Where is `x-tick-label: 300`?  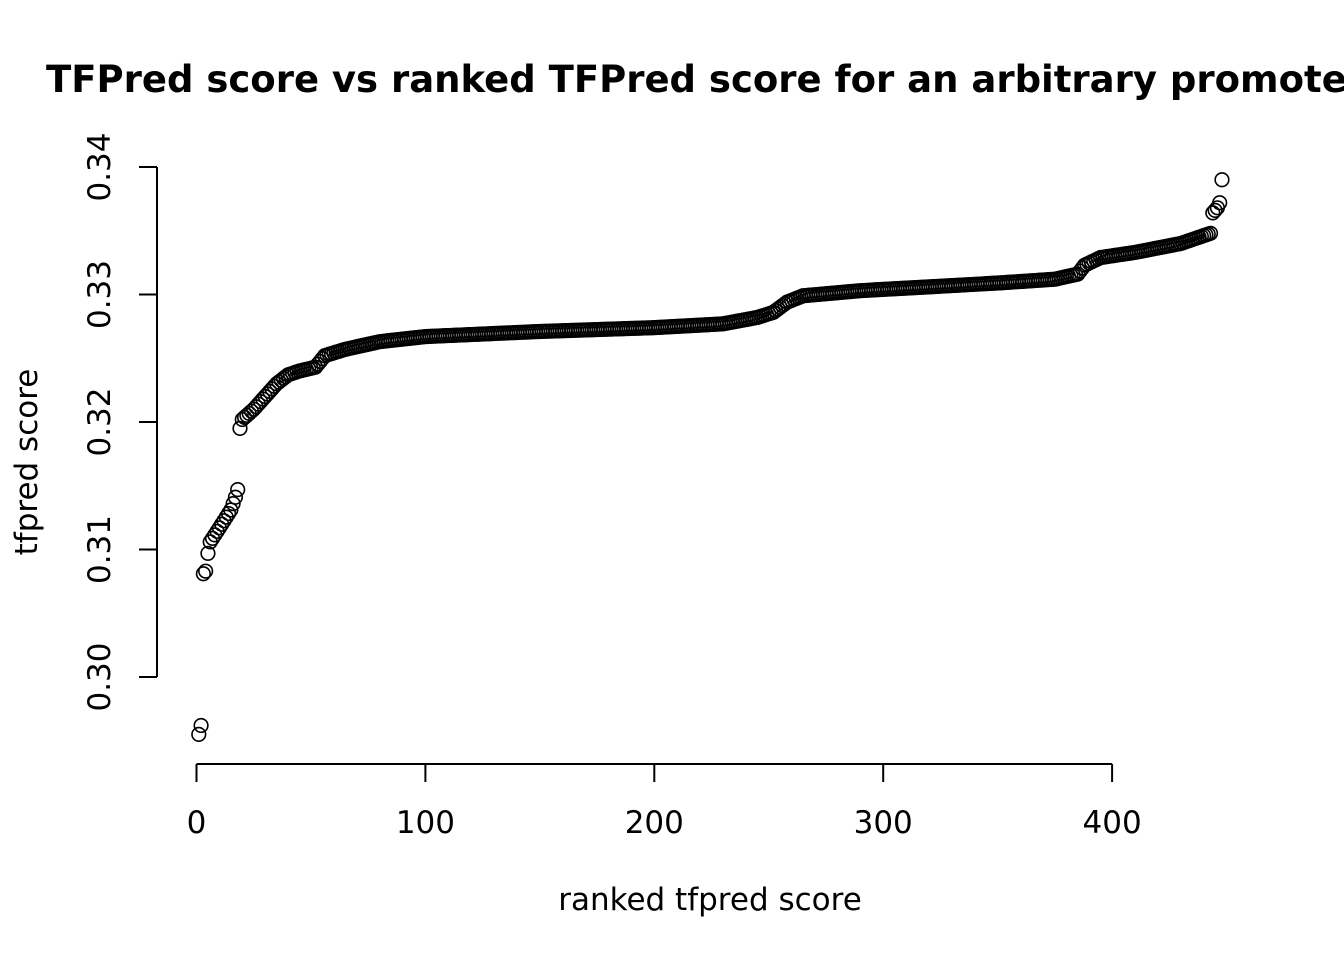 x-tick-label: 300 is located at coordinates (883, 823).